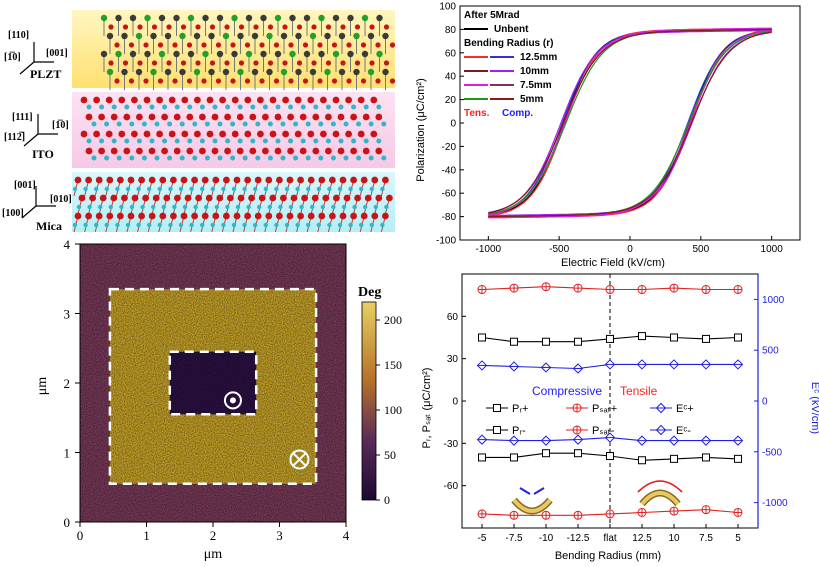 The height and width of the screenshot is (567, 819). Describe the element at coordinates (613, 262) in the screenshot. I see `loops-x-label: Electric Field (kV/cm)` at that location.